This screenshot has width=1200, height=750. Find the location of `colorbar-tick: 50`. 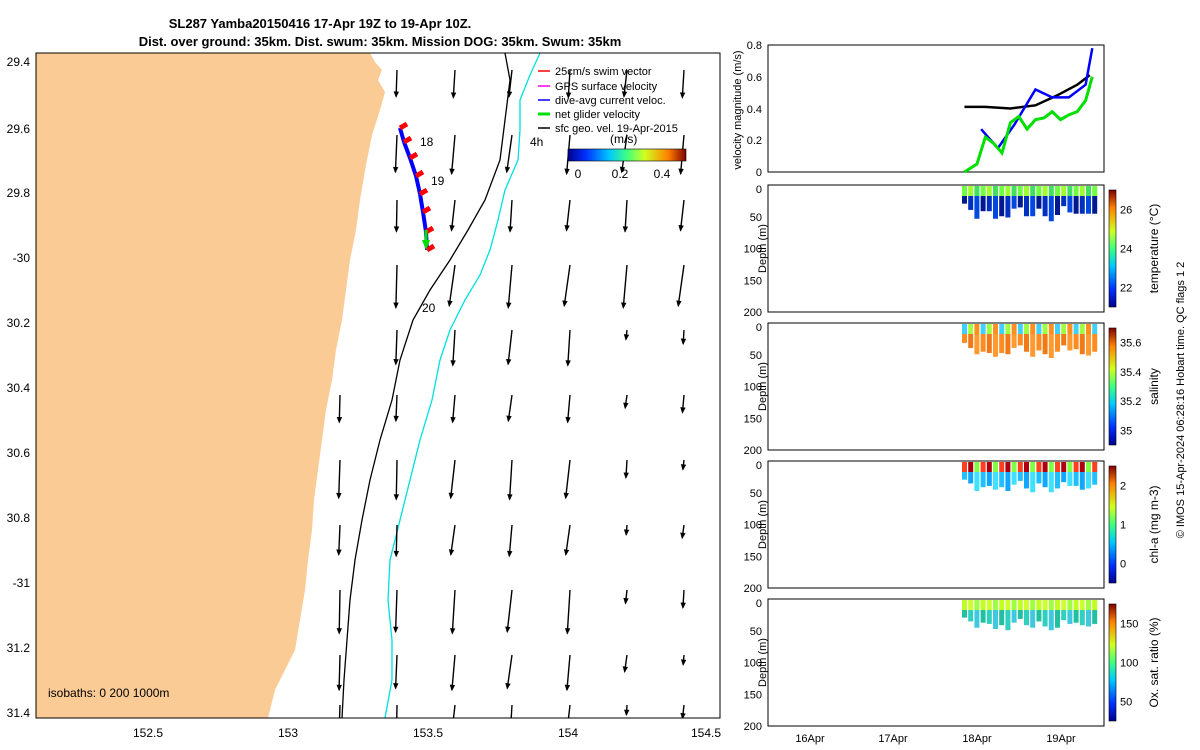

colorbar-tick: 50 is located at coordinates (1126, 703).